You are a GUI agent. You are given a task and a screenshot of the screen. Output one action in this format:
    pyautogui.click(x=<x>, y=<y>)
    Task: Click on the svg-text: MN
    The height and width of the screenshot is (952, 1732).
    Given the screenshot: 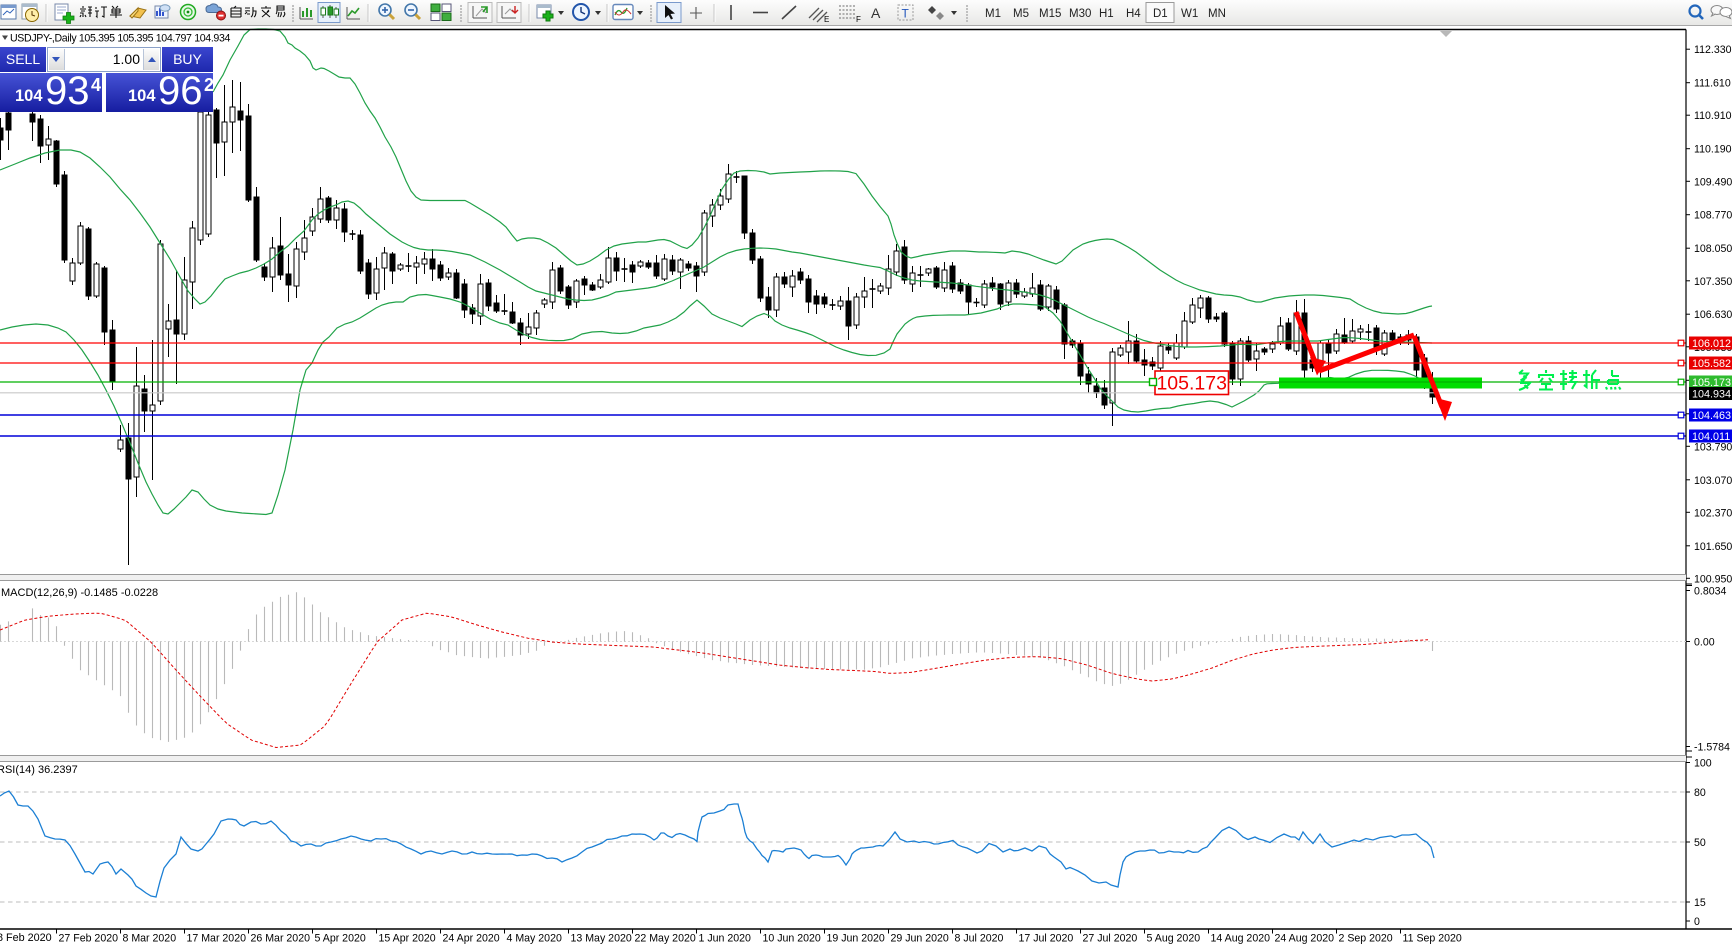 What is the action you would take?
    pyautogui.click(x=1217, y=14)
    